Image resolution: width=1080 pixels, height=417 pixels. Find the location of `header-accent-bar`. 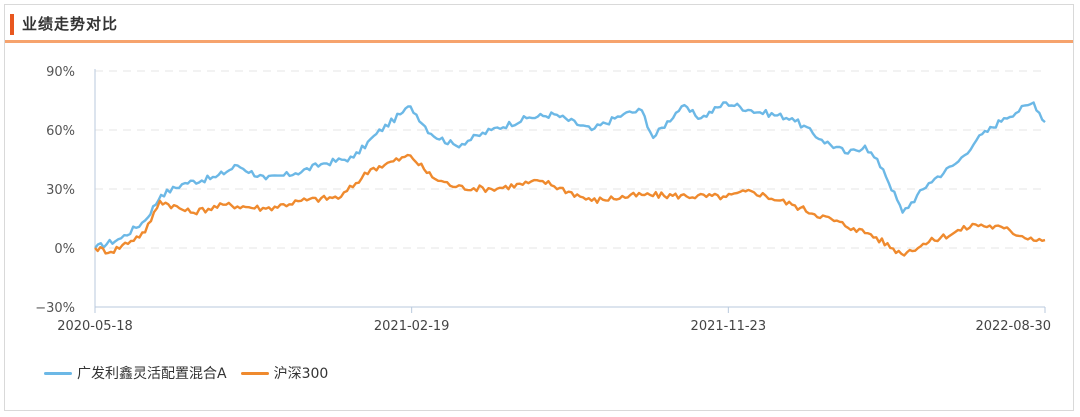

header-accent-bar is located at coordinates (12, 24).